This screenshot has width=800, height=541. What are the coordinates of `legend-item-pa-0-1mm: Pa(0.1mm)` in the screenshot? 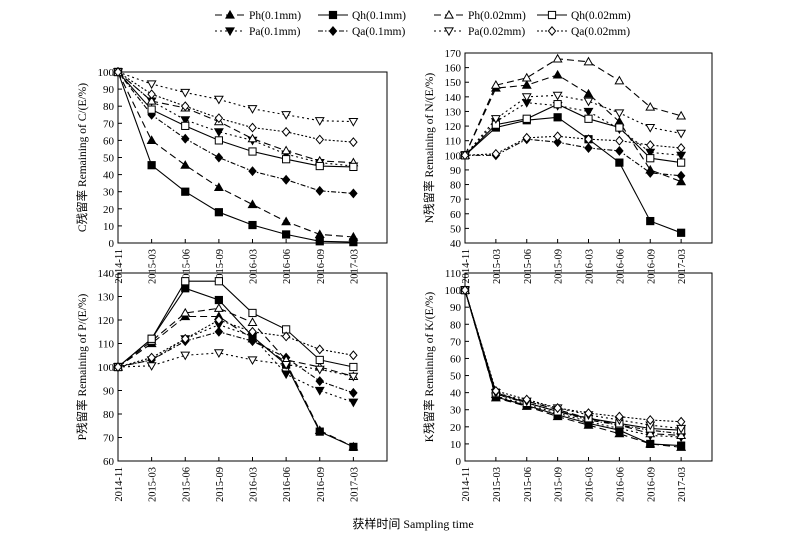 It's located at (258, 32).